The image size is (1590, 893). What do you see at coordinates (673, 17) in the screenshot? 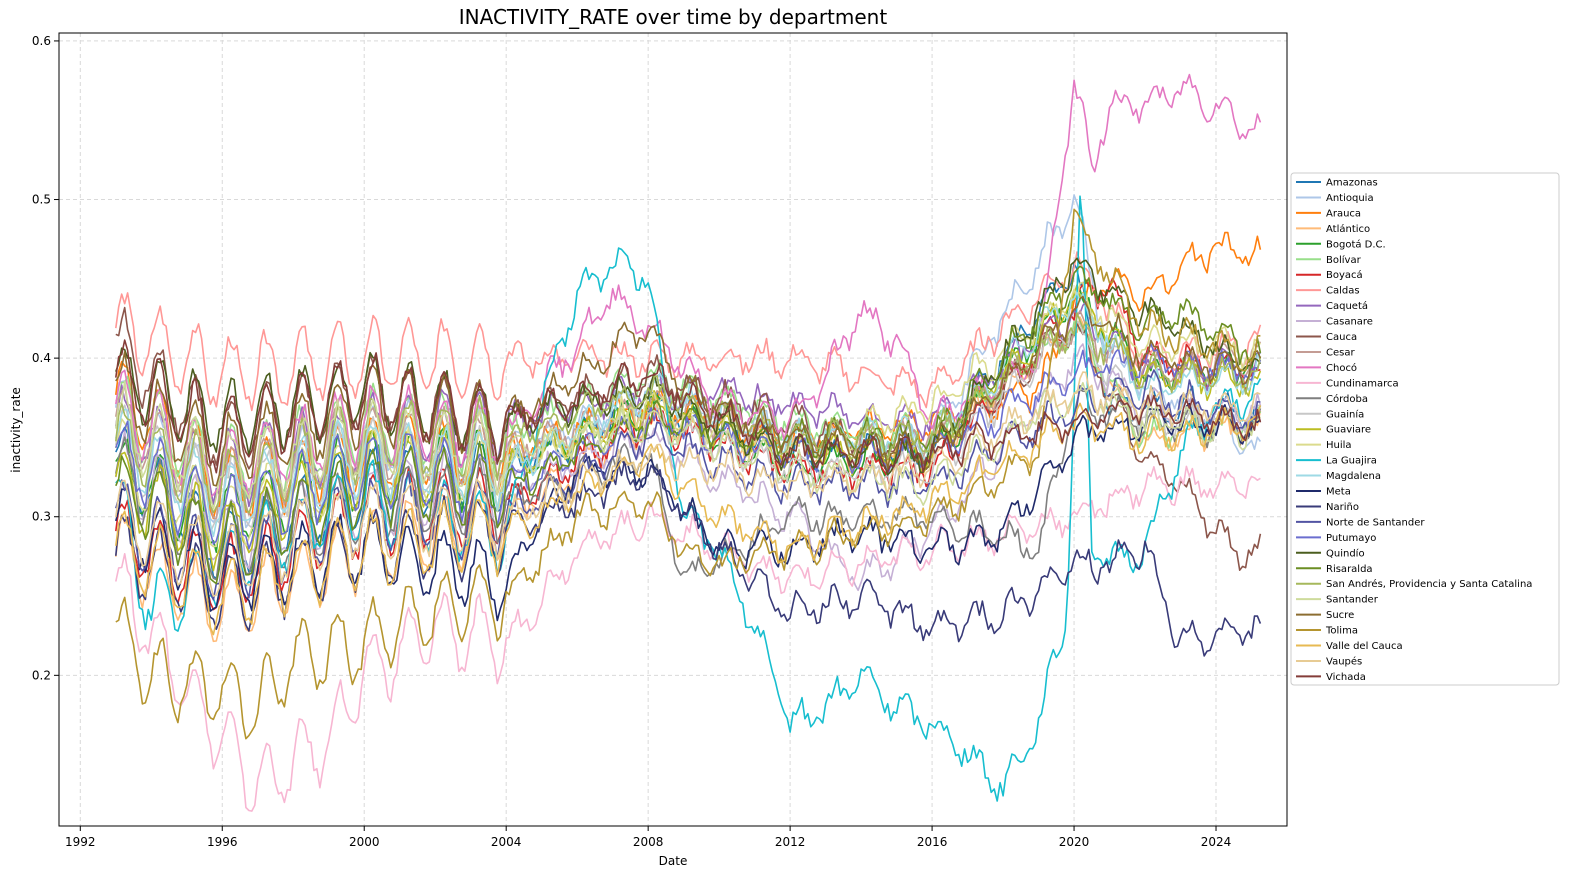
I see `chart-title: INACTIVITY_RATE over time by department` at bounding box center [673, 17].